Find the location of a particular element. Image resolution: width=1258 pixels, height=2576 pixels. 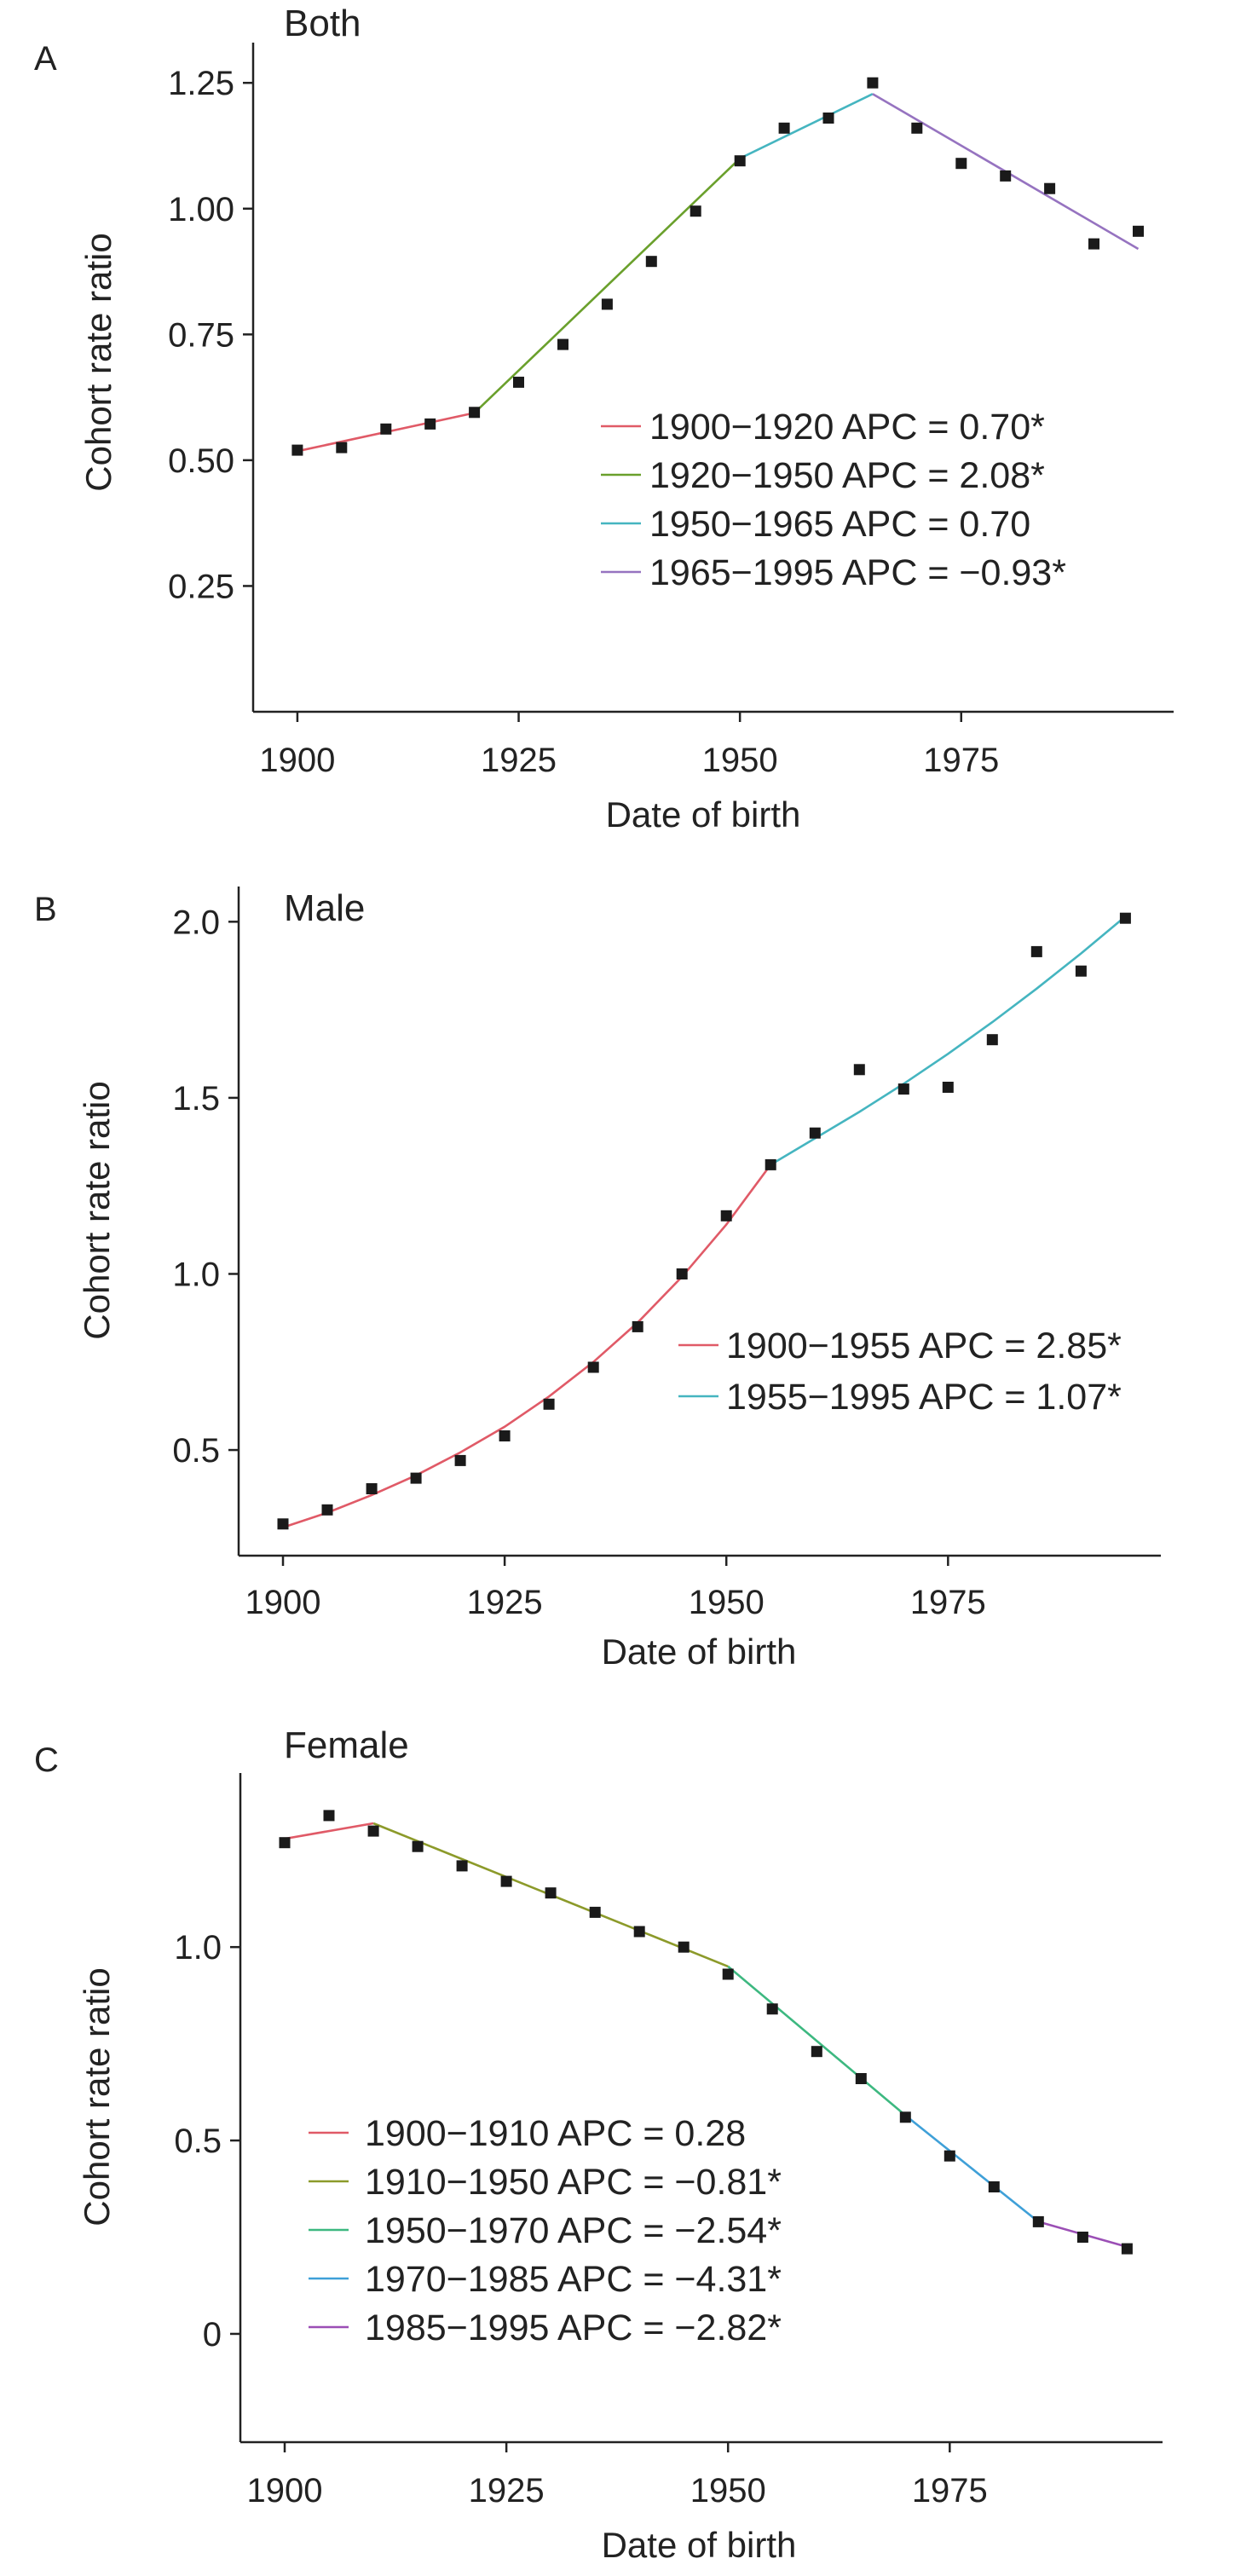

data-point-c-1960 is located at coordinates (816, 2052).